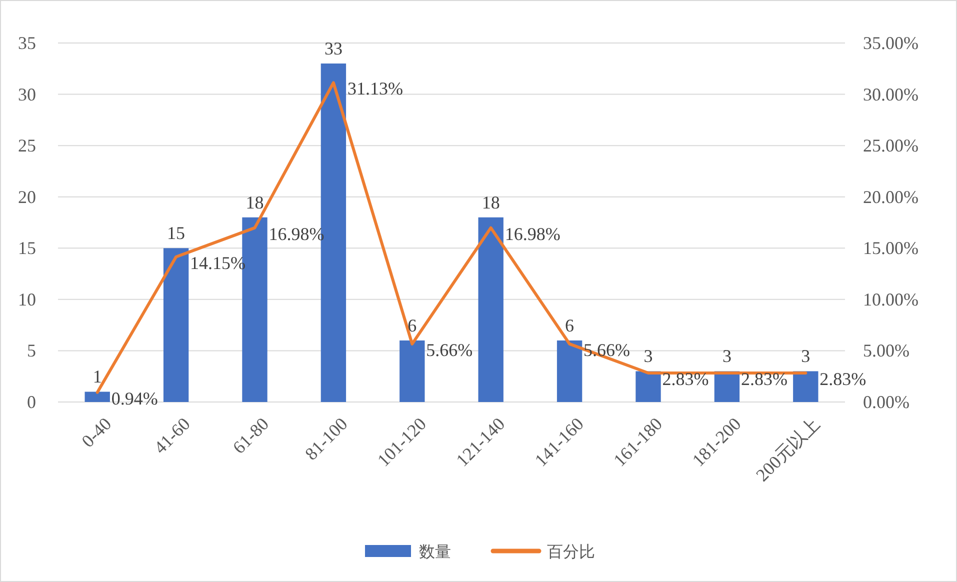  I want to click on y-tick-label: 25, so click(27, 146).